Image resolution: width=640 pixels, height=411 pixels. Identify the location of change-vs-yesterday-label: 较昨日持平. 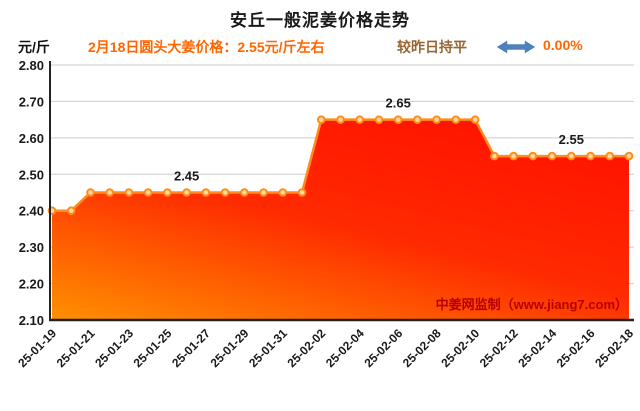
(432, 47).